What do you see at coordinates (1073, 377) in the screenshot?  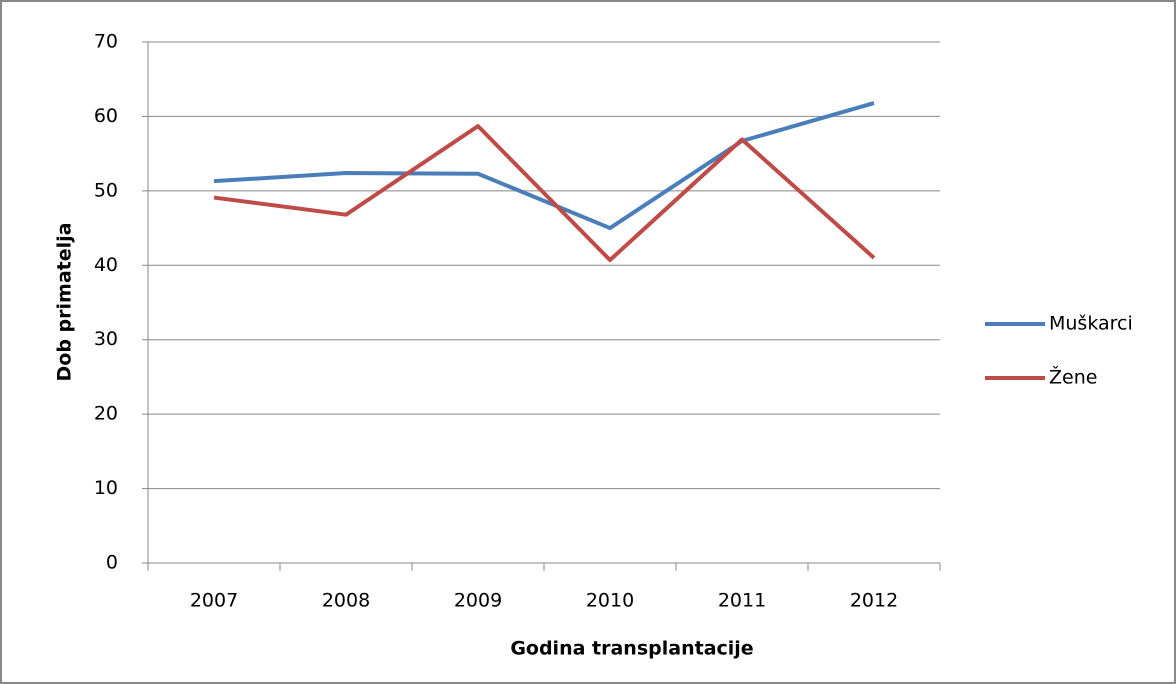 I see `legend-label: Žene` at bounding box center [1073, 377].